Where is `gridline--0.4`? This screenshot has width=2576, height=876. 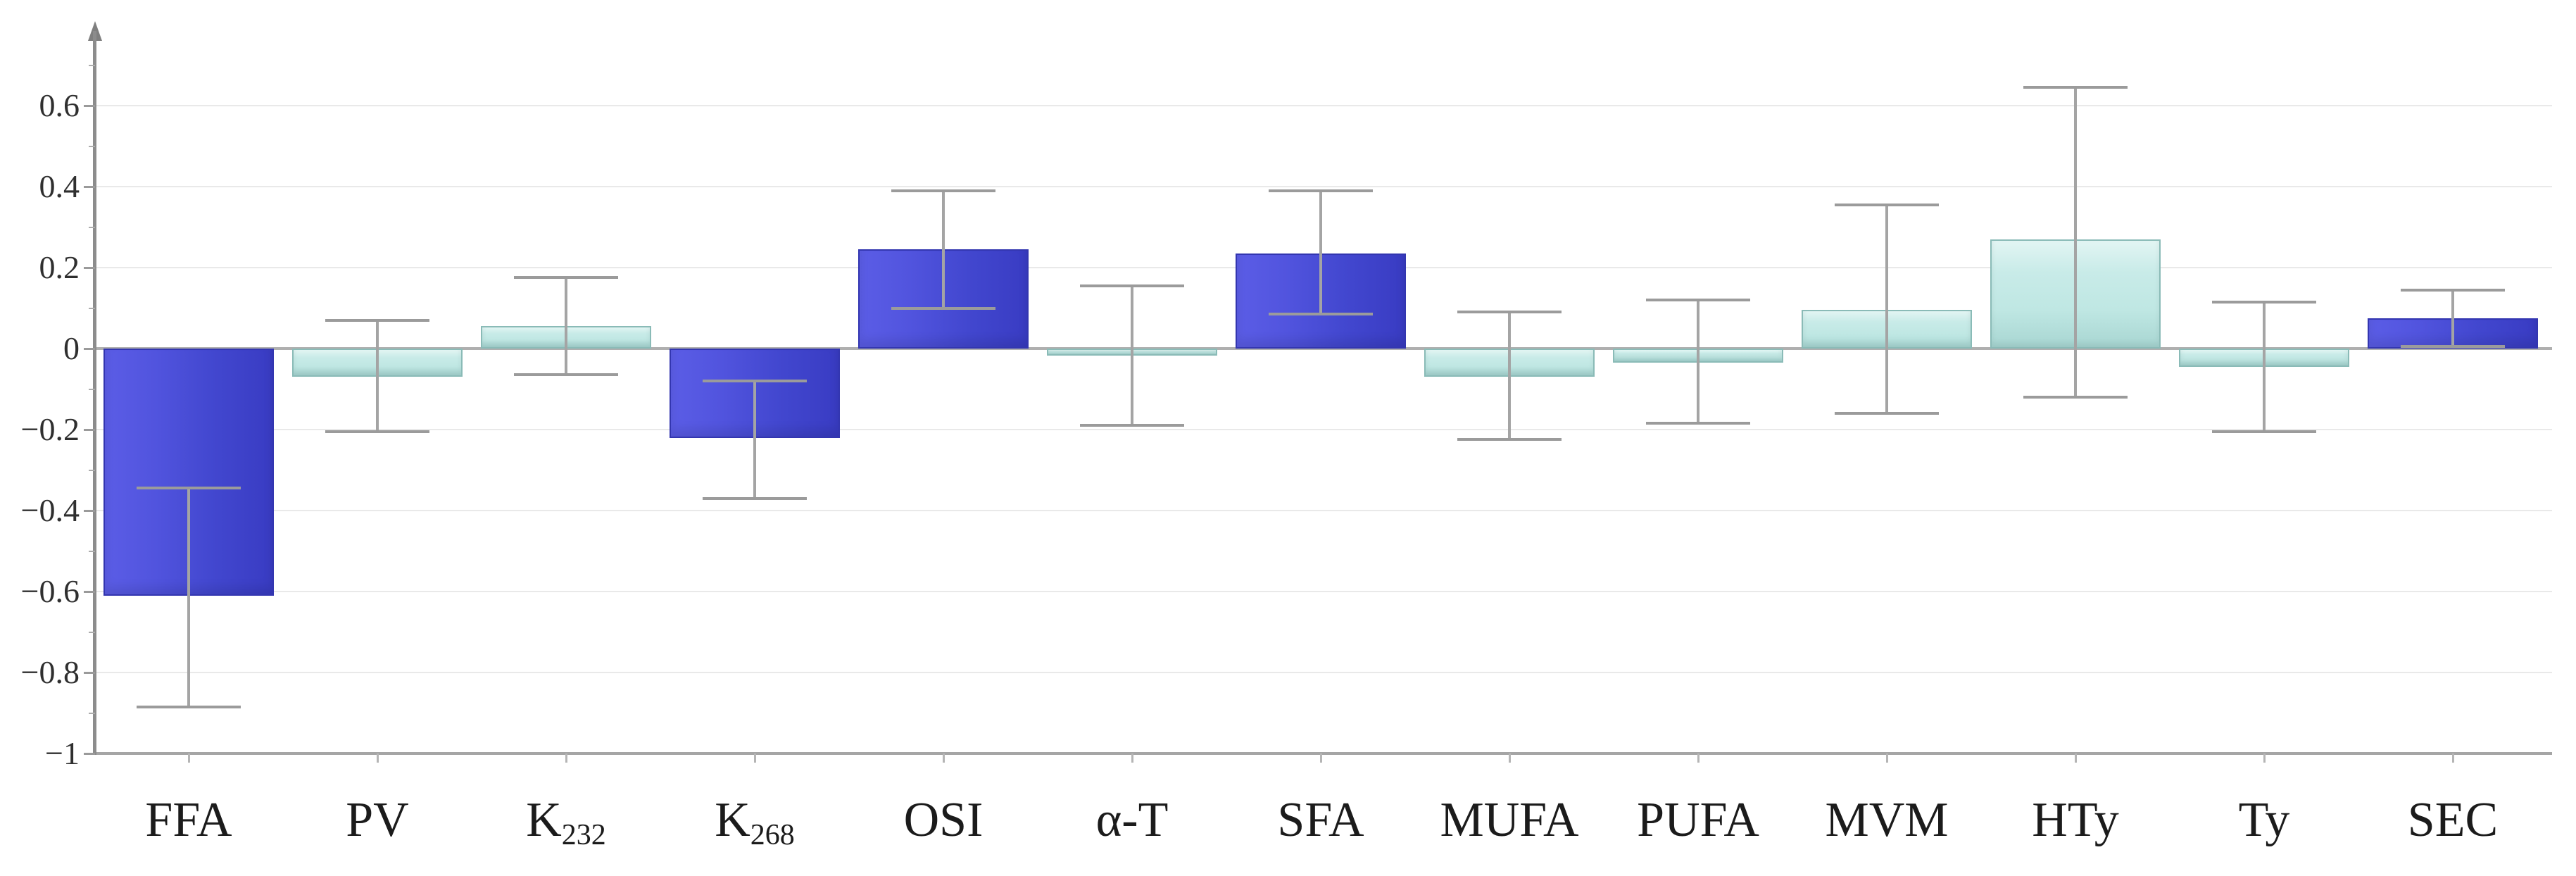 gridline--0.4 is located at coordinates (1324, 510).